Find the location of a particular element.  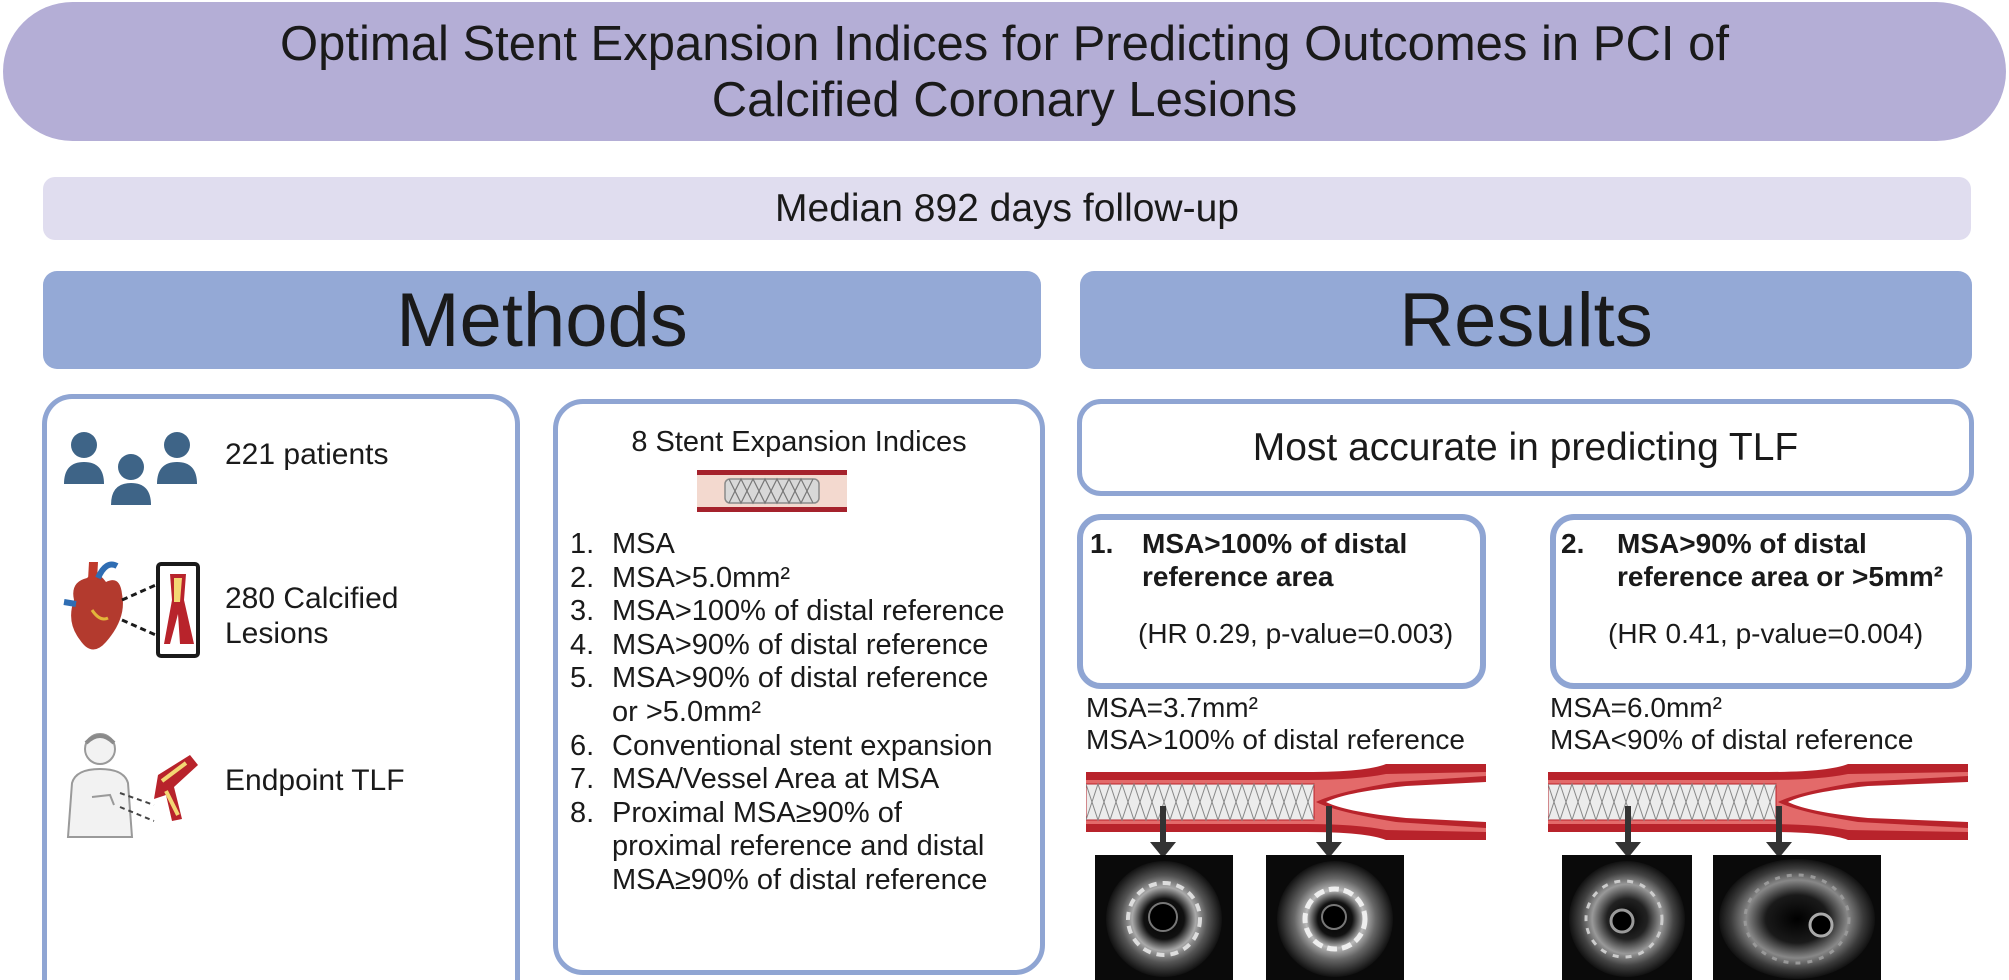

index-item: 2. MSA>5.0mm² is located at coordinates (680, 577).